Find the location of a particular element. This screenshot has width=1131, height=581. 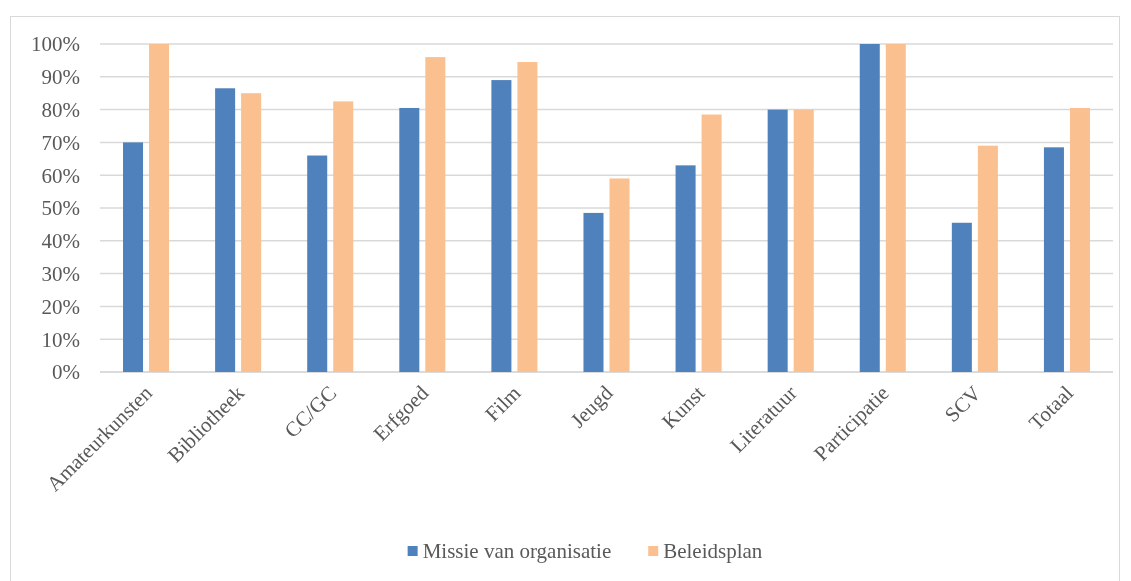

legend-label: Missie van organisatie is located at coordinates (517, 551).